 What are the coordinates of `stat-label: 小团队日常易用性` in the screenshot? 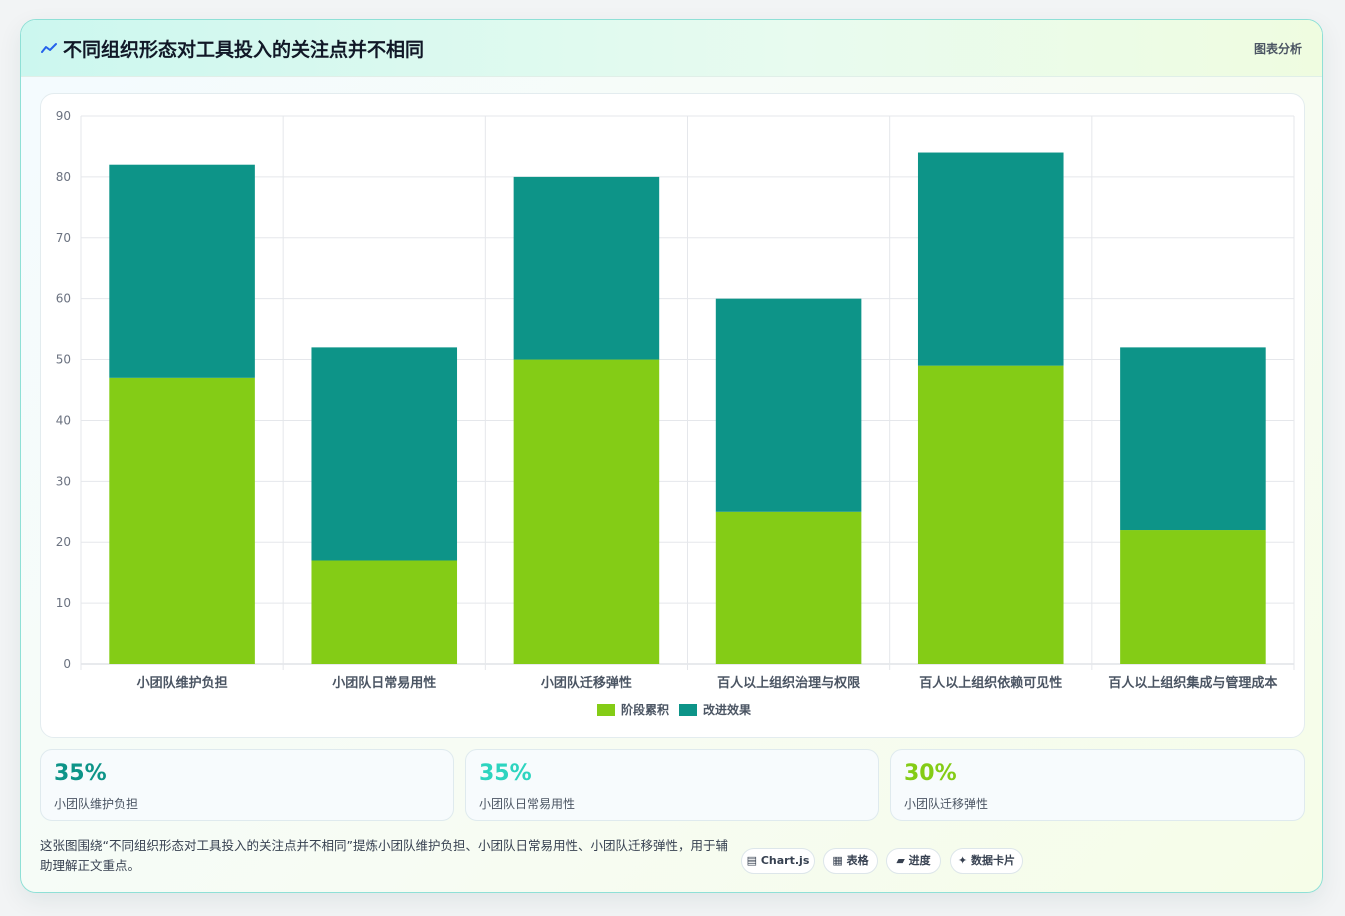 It's located at (527, 804).